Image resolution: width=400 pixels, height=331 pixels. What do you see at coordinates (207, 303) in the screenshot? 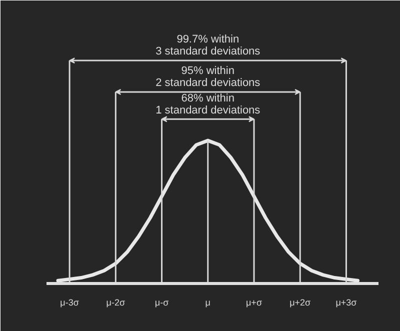
I see `x-tick-label: μ` at bounding box center [207, 303].